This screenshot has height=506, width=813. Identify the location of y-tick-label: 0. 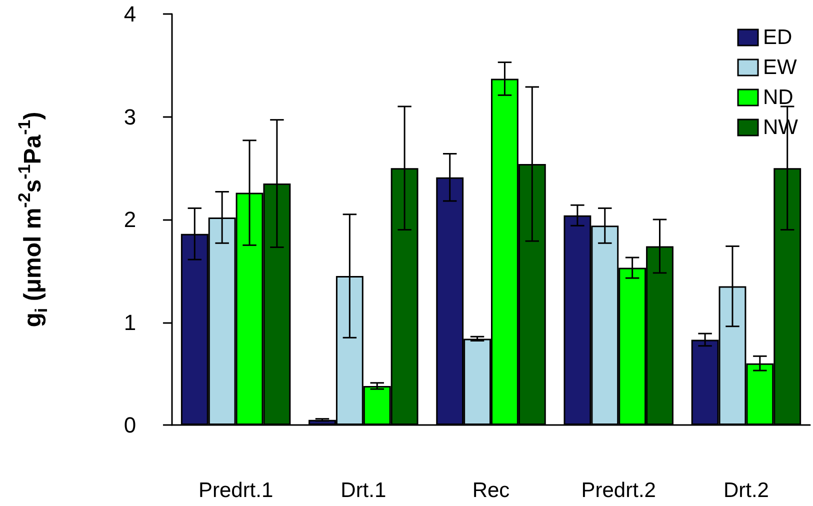
(130, 425).